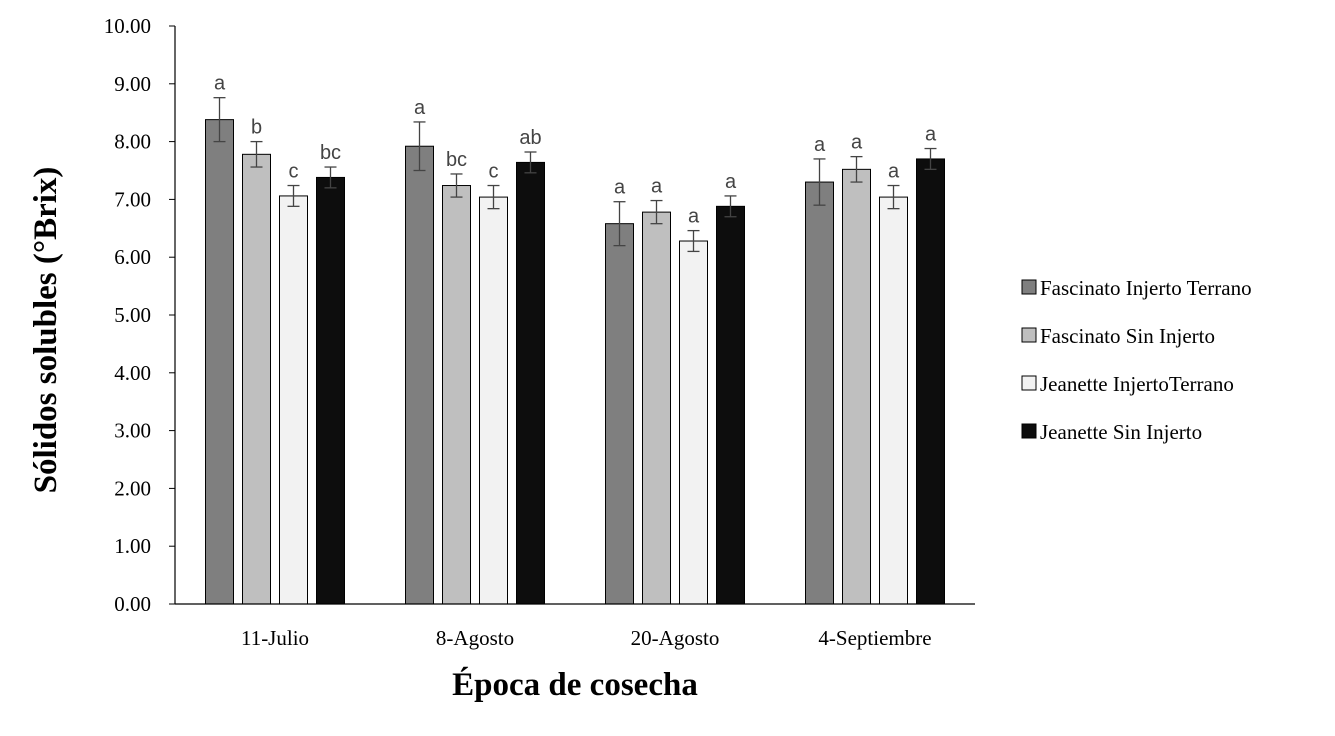  Describe the element at coordinates (1137, 384) in the screenshot. I see `legend-label: Jeanette InjertoTerrano` at that location.